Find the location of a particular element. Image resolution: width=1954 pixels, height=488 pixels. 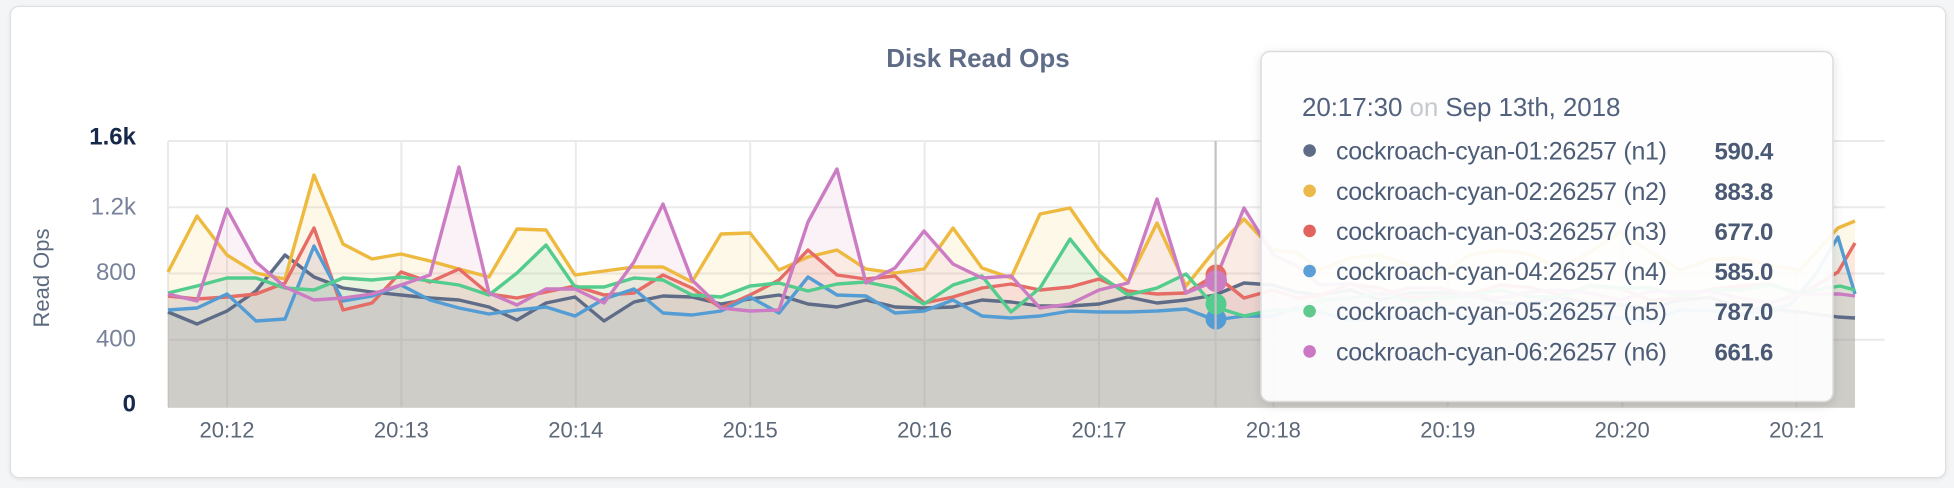

svg-text: 0 is located at coordinates (129, 403).